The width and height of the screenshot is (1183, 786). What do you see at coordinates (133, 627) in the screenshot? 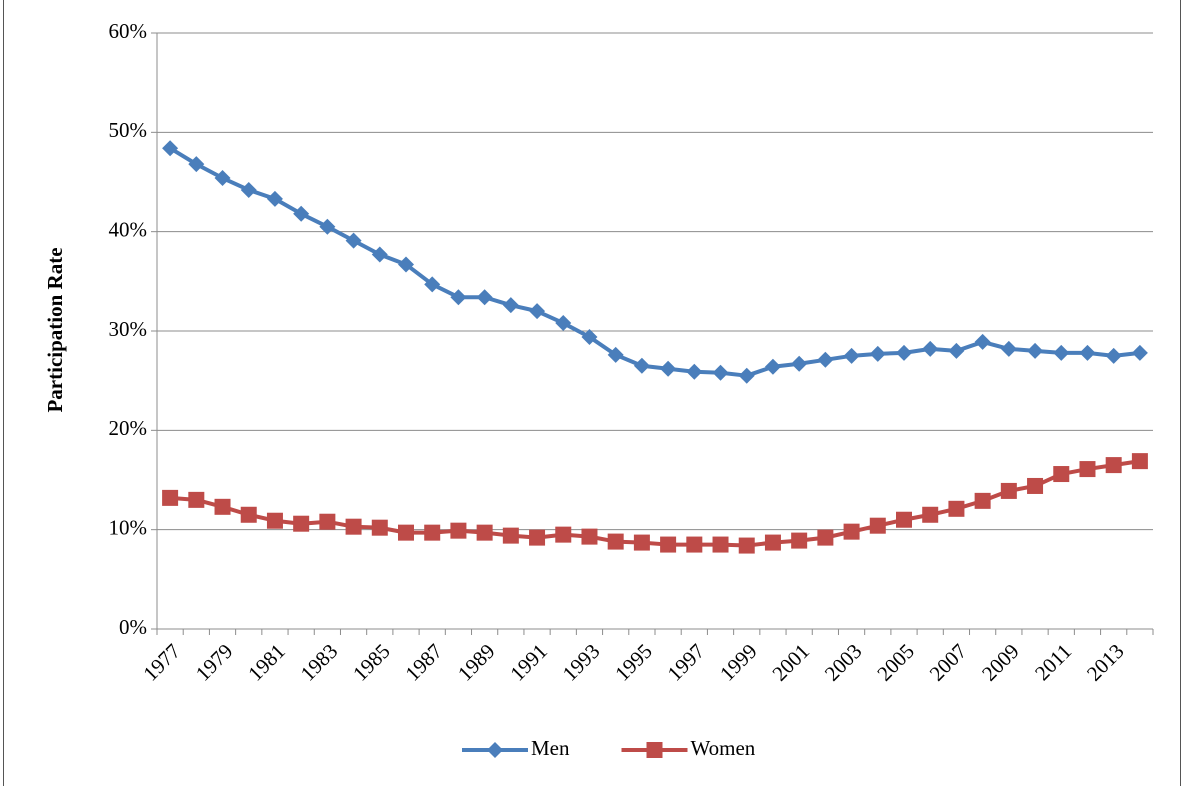
I see `y-tick-label: 0%` at bounding box center [133, 627].